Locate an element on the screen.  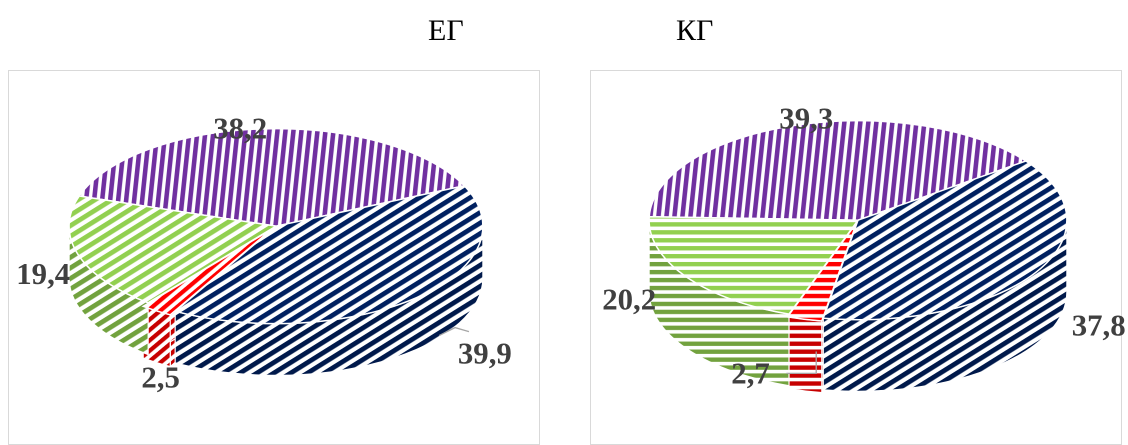
chart-title-eg: ЕГ is located at coordinates (446, 30).